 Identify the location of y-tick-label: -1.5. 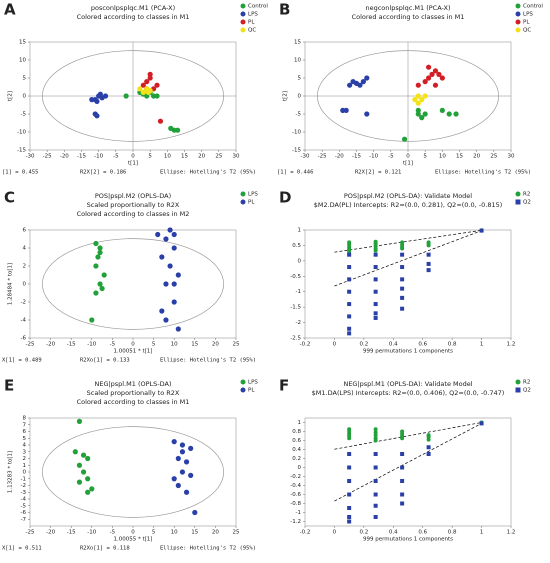
(295, 308).